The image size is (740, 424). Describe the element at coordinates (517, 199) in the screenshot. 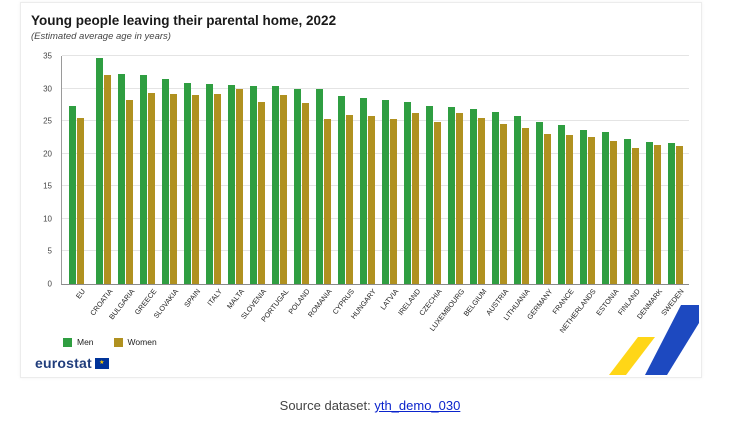

I see `bar-men-lithuania` at that location.